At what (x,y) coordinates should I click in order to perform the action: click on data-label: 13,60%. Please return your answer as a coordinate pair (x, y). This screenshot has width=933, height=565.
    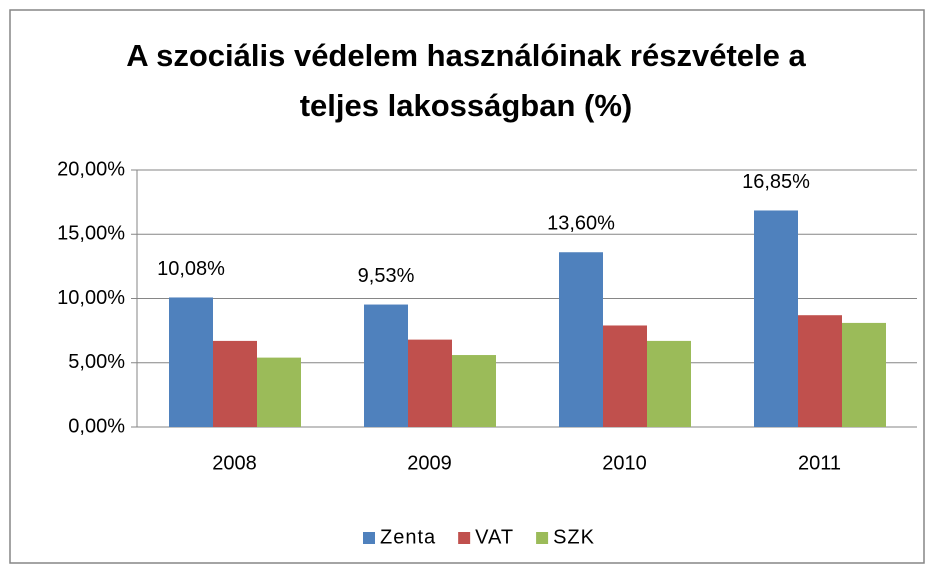
    Looking at the image, I should click on (581, 224).